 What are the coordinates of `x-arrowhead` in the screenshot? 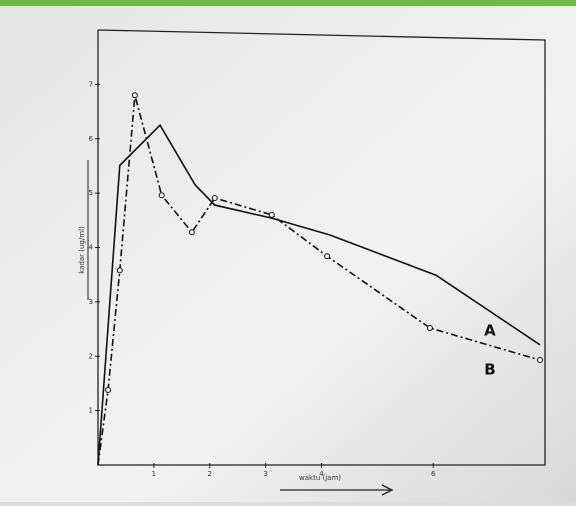 It's located at (387, 490).